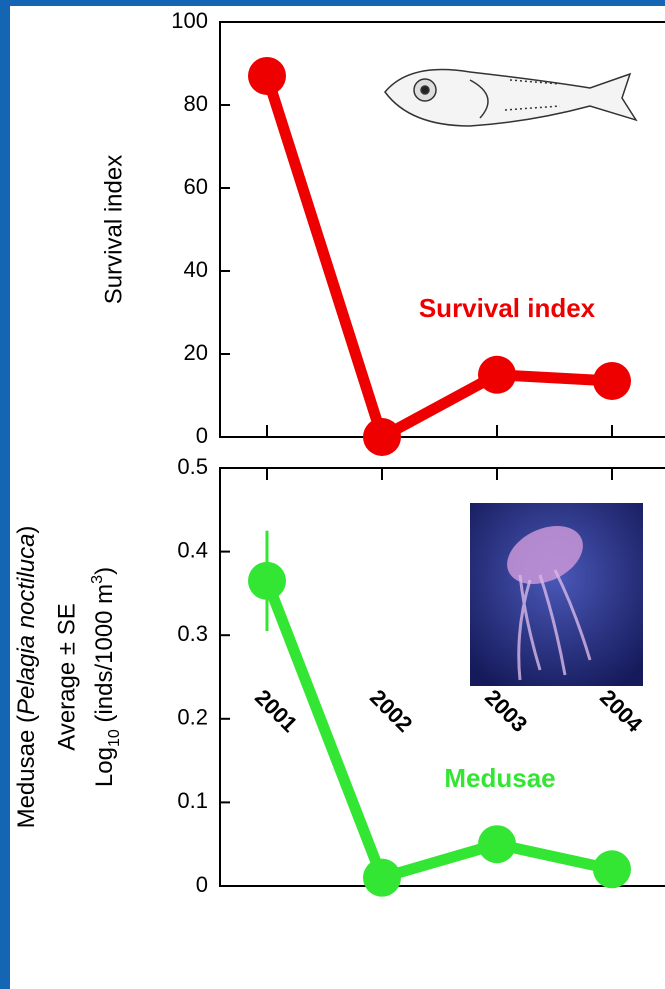 This screenshot has width=665, height=989. I want to click on y-axis-label-part: Pelagia noctiluca, so click(26, 624).